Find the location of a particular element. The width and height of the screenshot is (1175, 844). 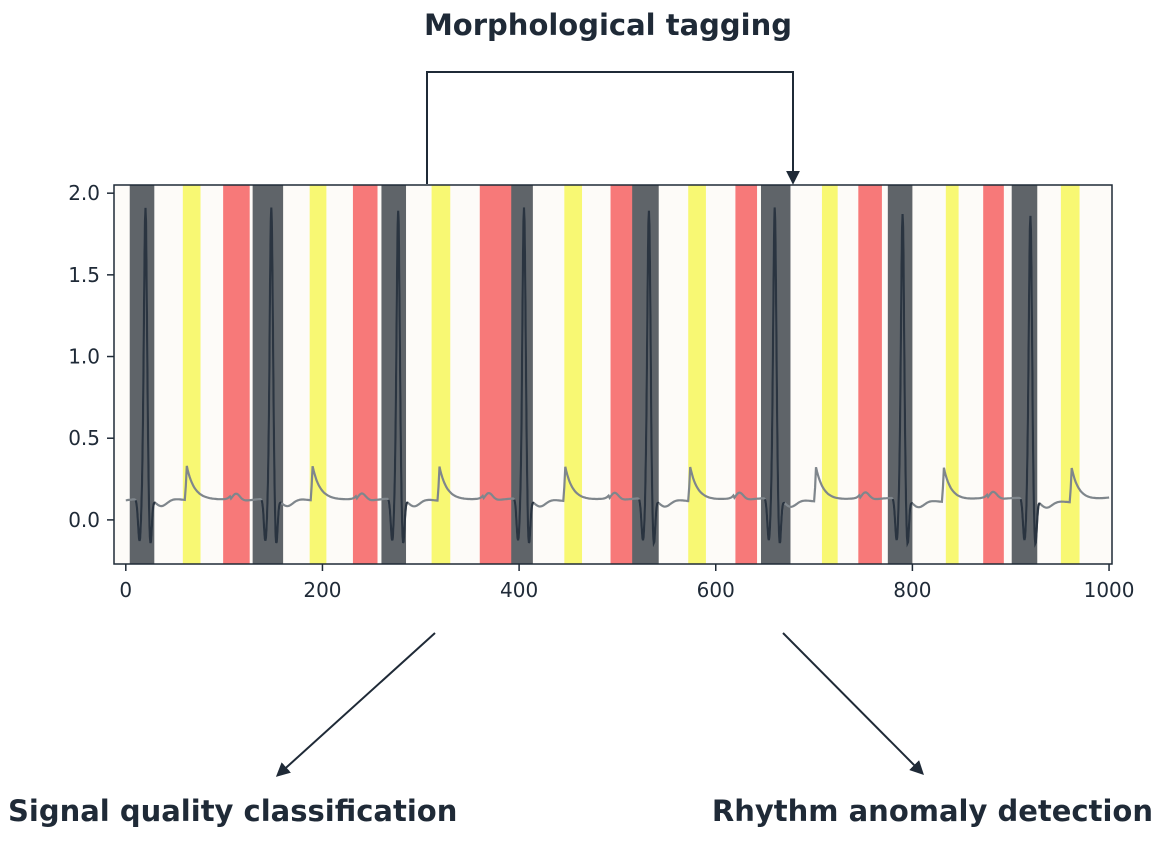

y-tick-label: 0.0 is located at coordinates (84, 520).